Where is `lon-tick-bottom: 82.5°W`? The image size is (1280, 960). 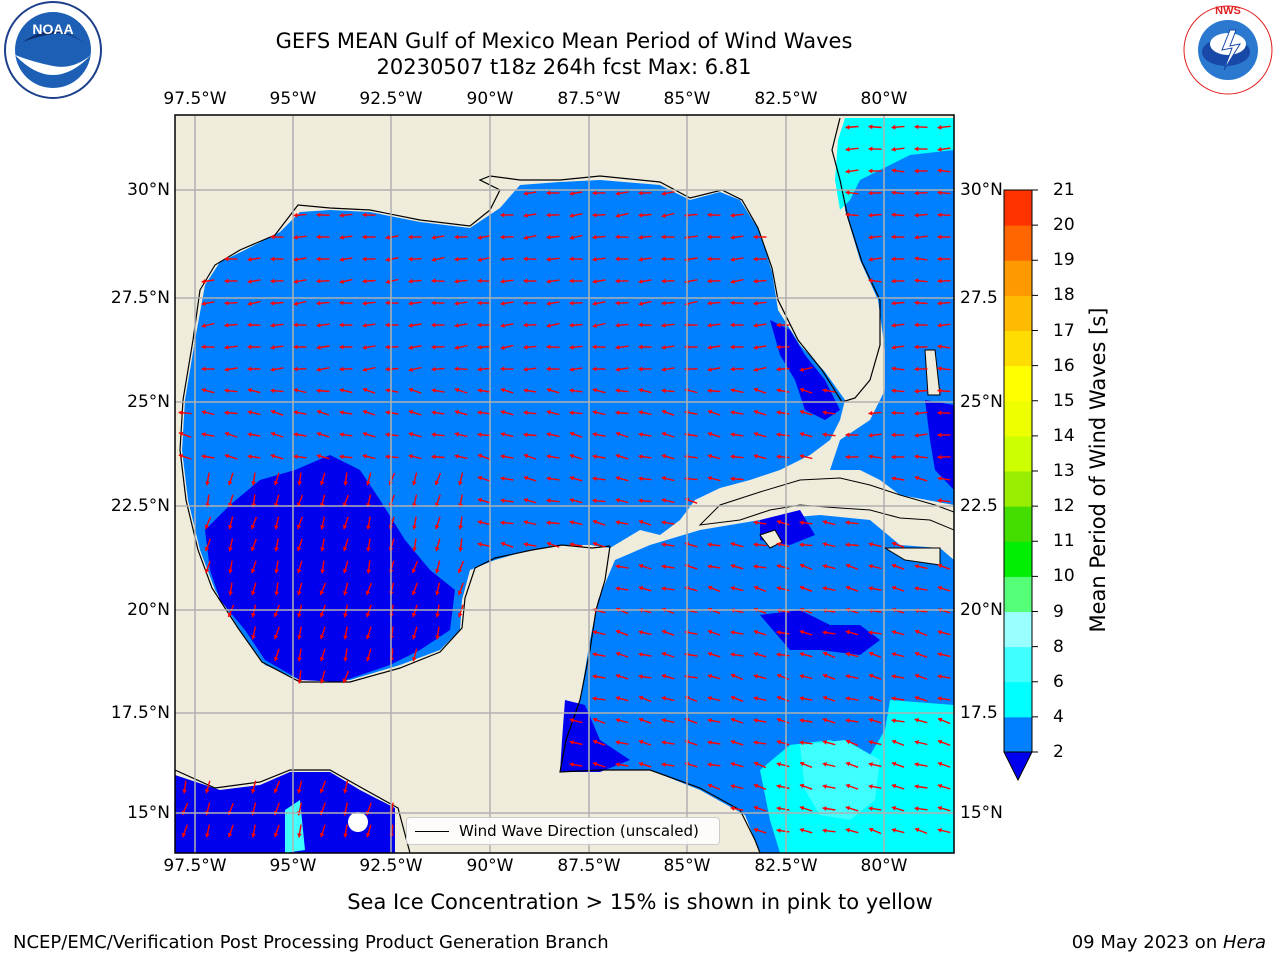 lon-tick-bottom: 82.5°W is located at coordinates (786, 866).